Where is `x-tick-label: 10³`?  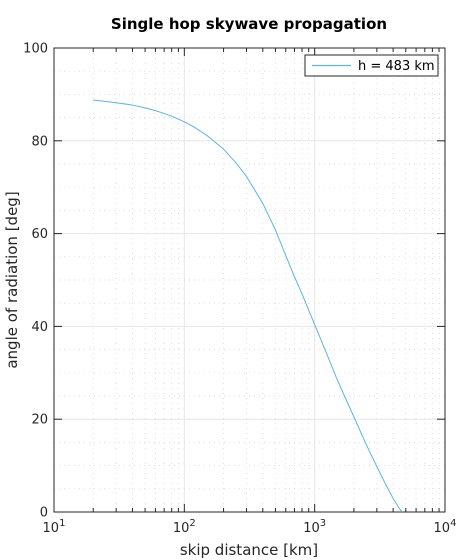 x-tick-label: 10³ is located at coordinates (314, 527).